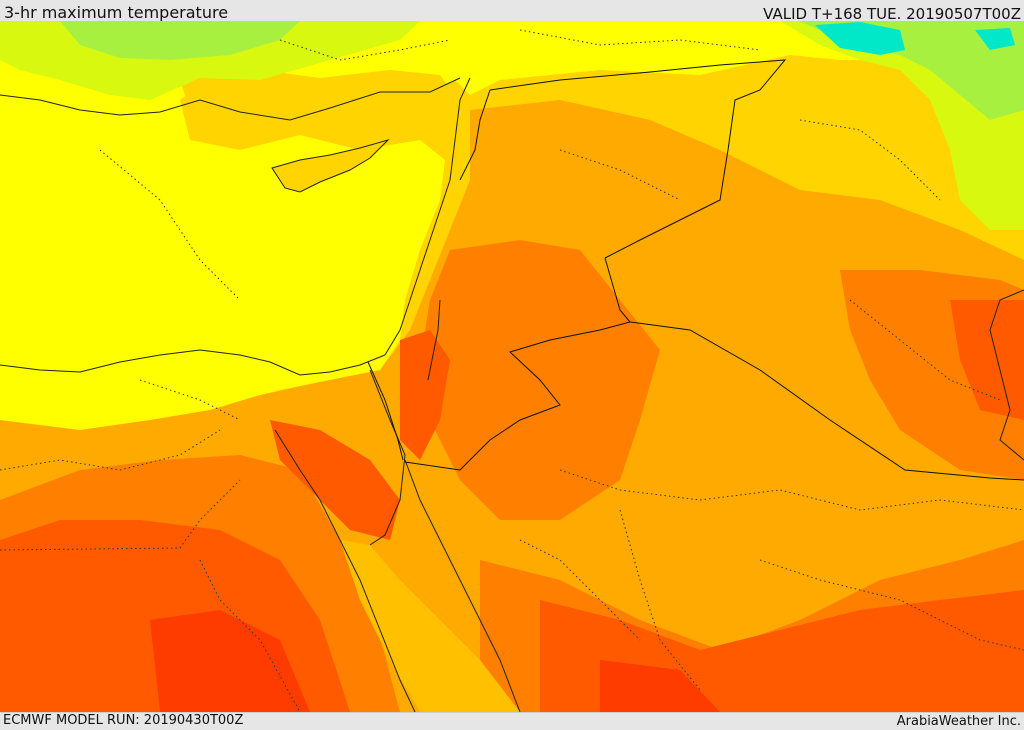 The width and height of the screenshot is (1024, 730). What do you see at coordinates (517, 364) in the screenshot?
I see `border-jordan-iraq-saudi` at bounding box center [517, 364].